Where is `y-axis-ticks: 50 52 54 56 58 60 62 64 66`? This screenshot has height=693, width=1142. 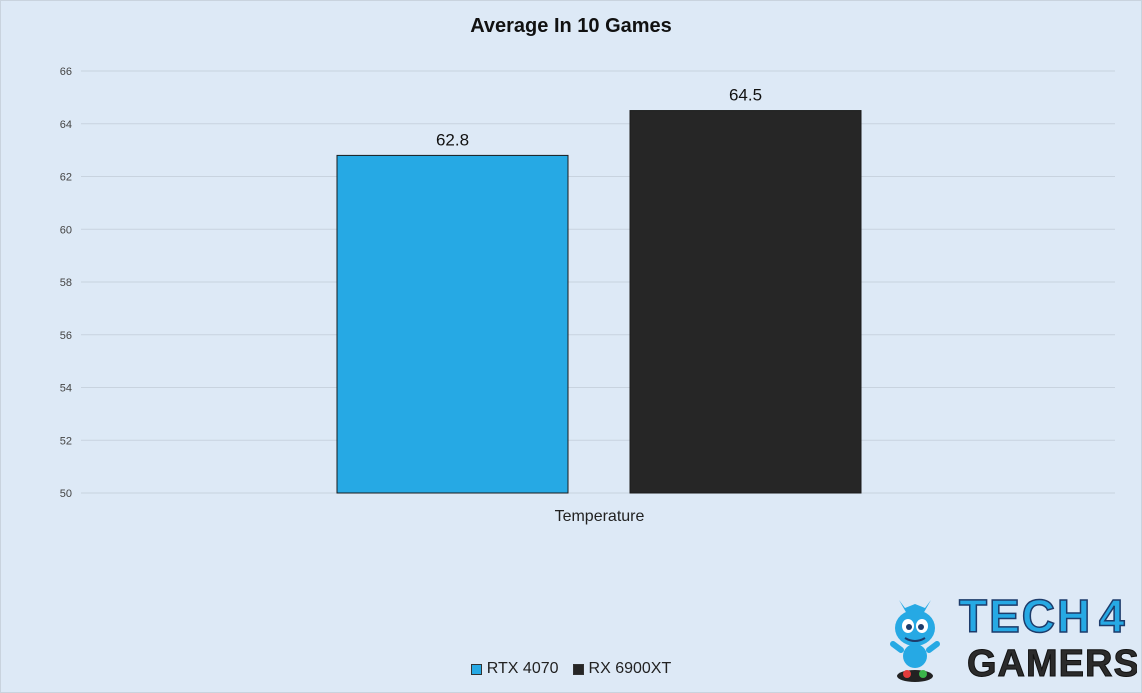
y-axis-ticks: 50 52 54 56 58 60 62 64 66 is located at coordinates (66, 283).